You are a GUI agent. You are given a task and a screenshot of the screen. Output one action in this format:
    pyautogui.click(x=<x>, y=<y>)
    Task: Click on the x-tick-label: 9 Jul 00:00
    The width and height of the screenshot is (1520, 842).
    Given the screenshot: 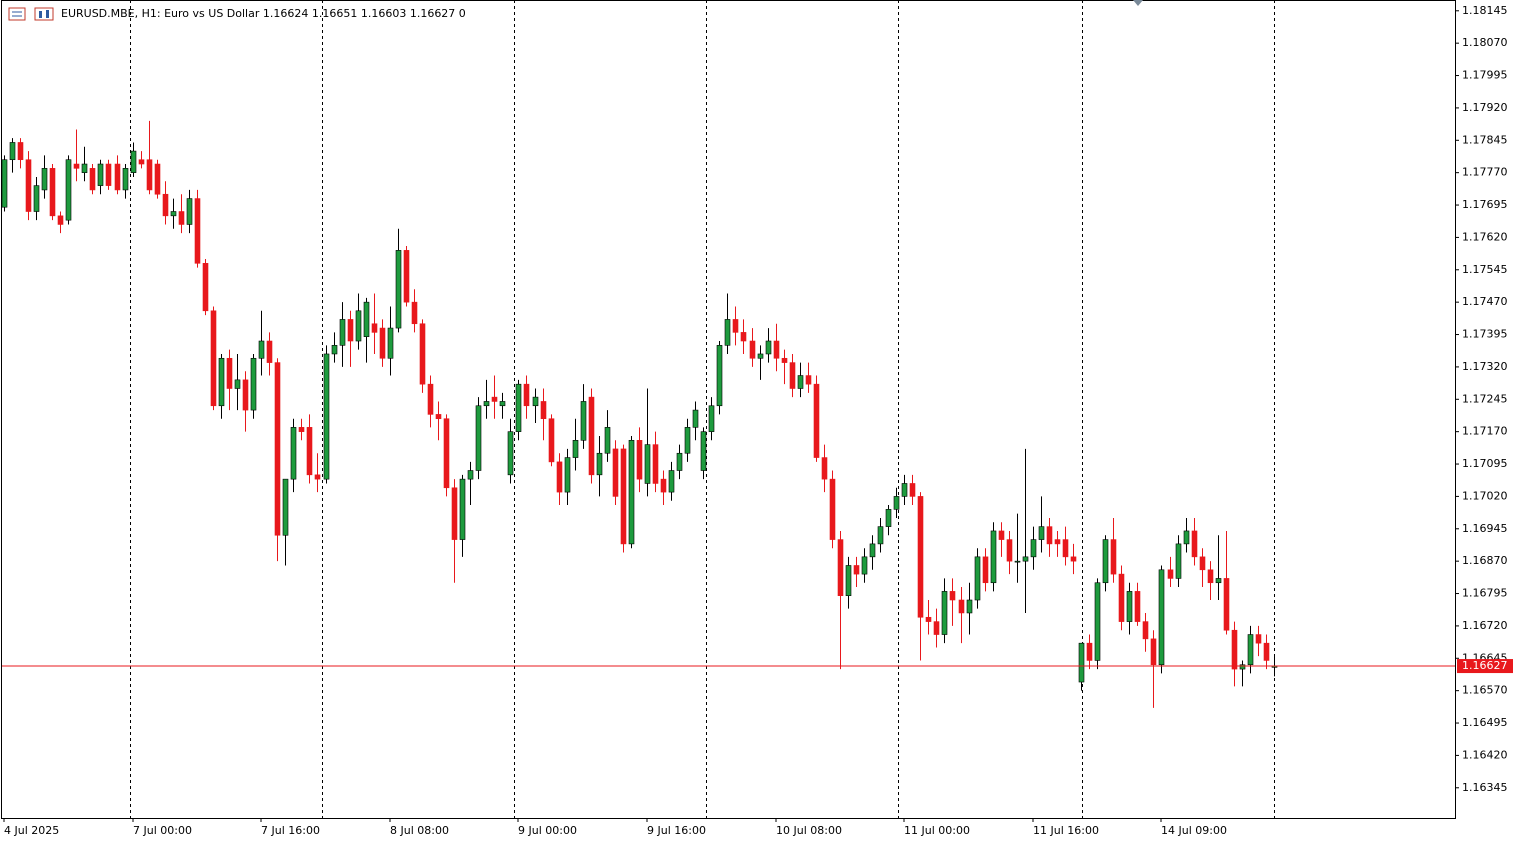 What is the action you would take?
    pyautogui.click(x=547, y=830)
    